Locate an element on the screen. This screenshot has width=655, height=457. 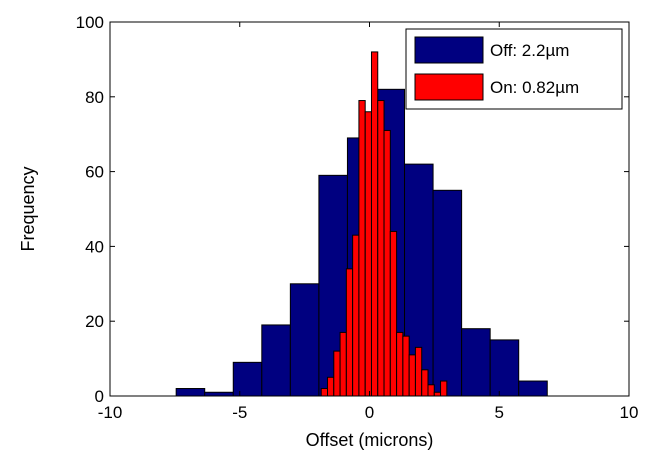
x-tick-label: 5 is located at coordinates (499, 412).